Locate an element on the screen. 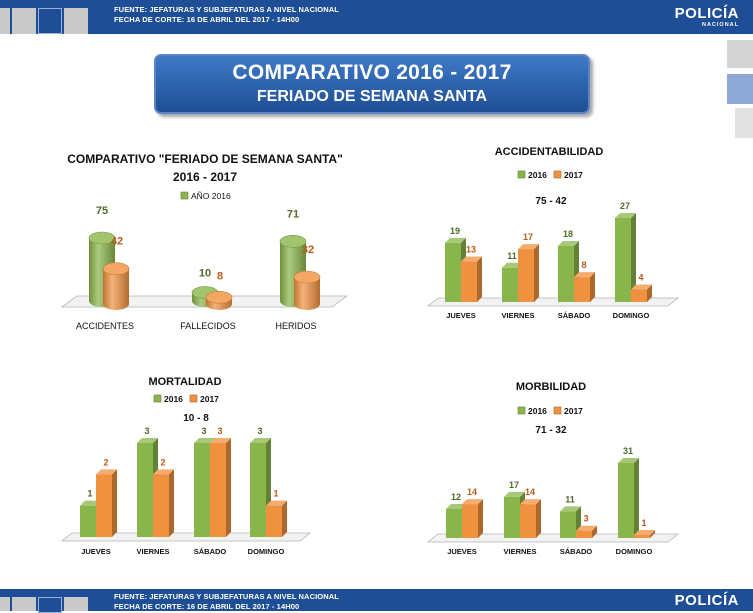 The image size is (753, 613). footer-brand-logo: POLICÍA is located at coordinates (707, 601).